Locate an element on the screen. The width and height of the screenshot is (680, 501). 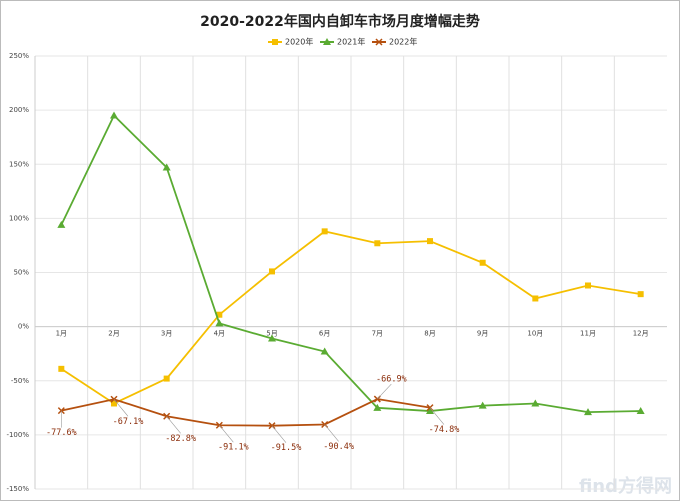
y-tick-label: 50% is located at coordinates (21, 273).